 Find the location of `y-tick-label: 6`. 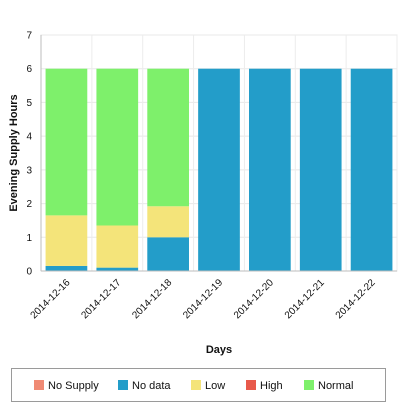

y-tick-label: 6 is located at coordinates (29, 69).